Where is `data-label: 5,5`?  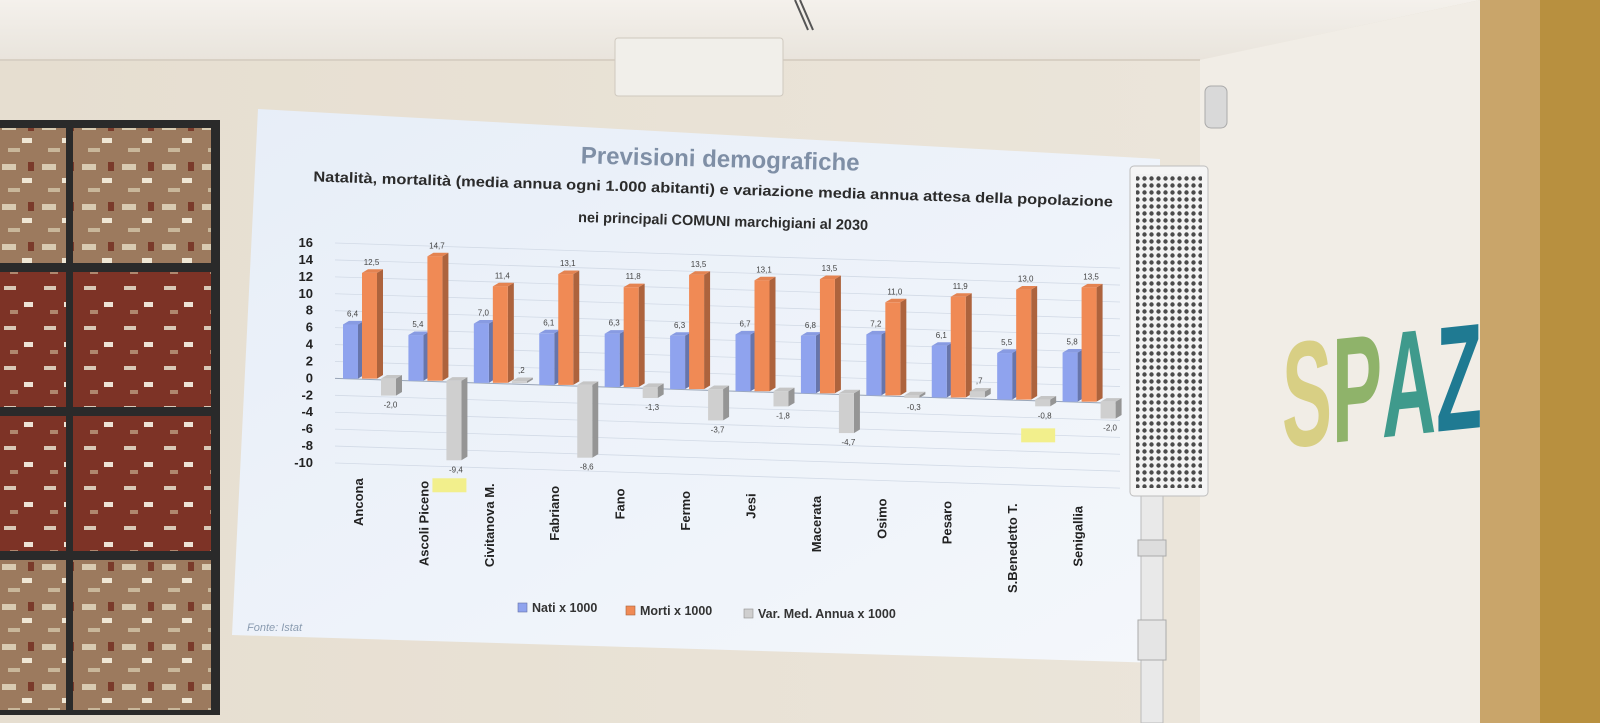 data-label: 5,5 is located at coordinates (1007, 342).